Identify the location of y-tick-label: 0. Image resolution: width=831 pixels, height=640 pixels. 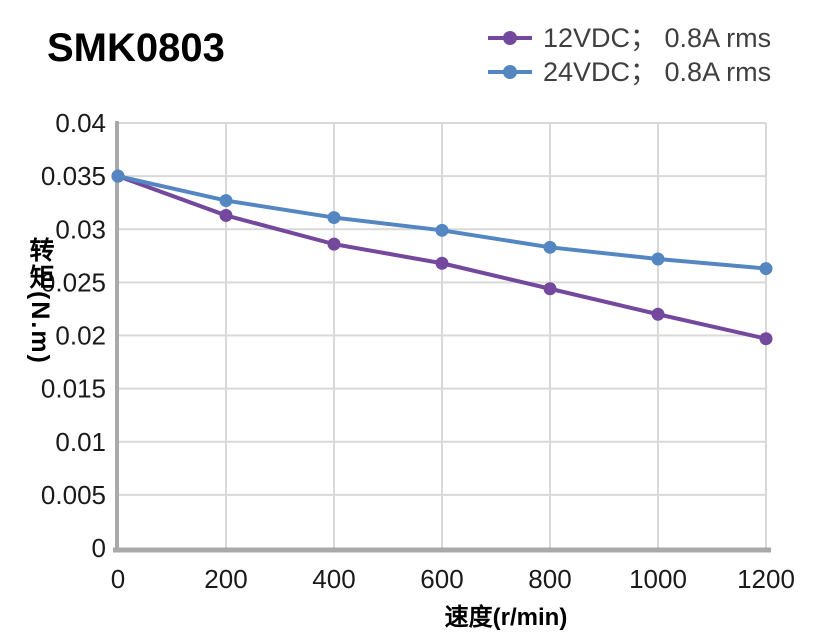
(99, 548).